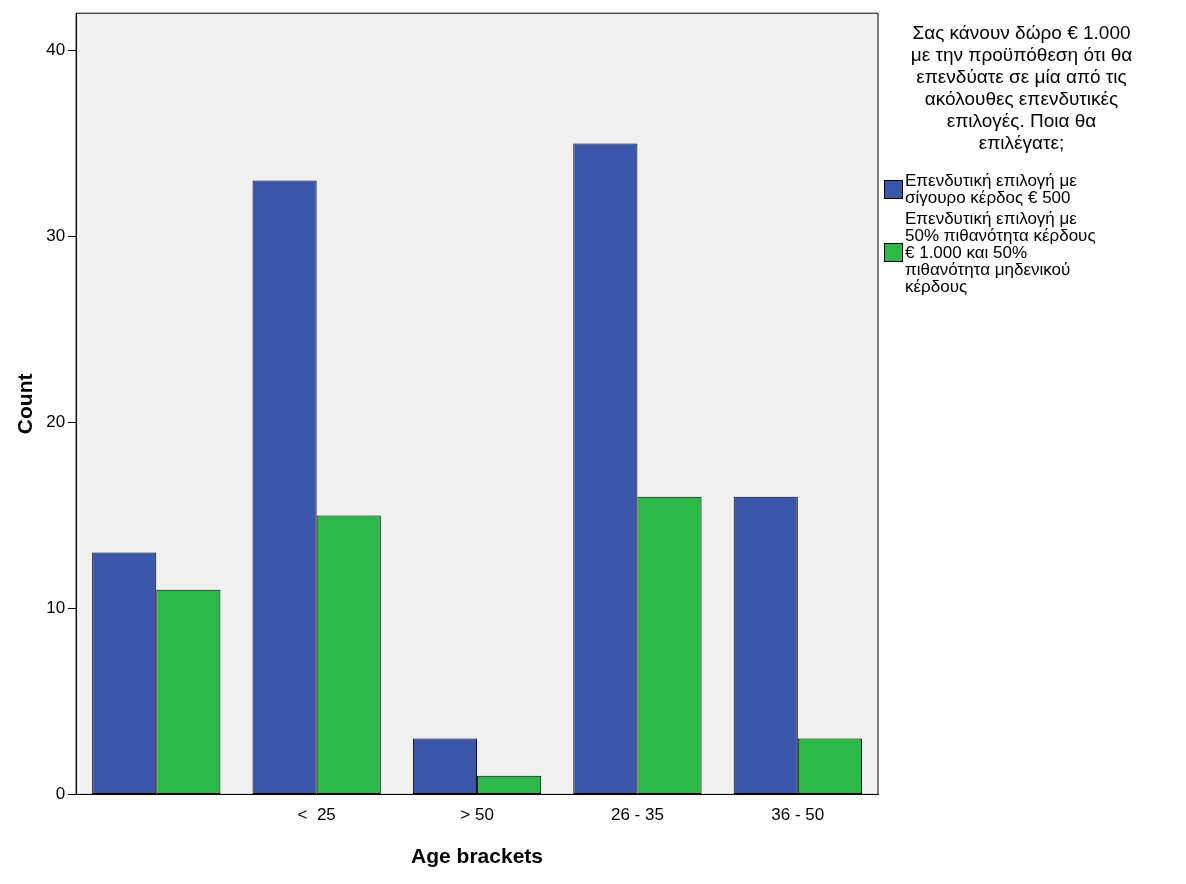 This screenshot has width=1186, height=884. Describe the element at coordinates (798, 815) in the screenshot. I see `x-tick-label: 36 - 50` at that location.